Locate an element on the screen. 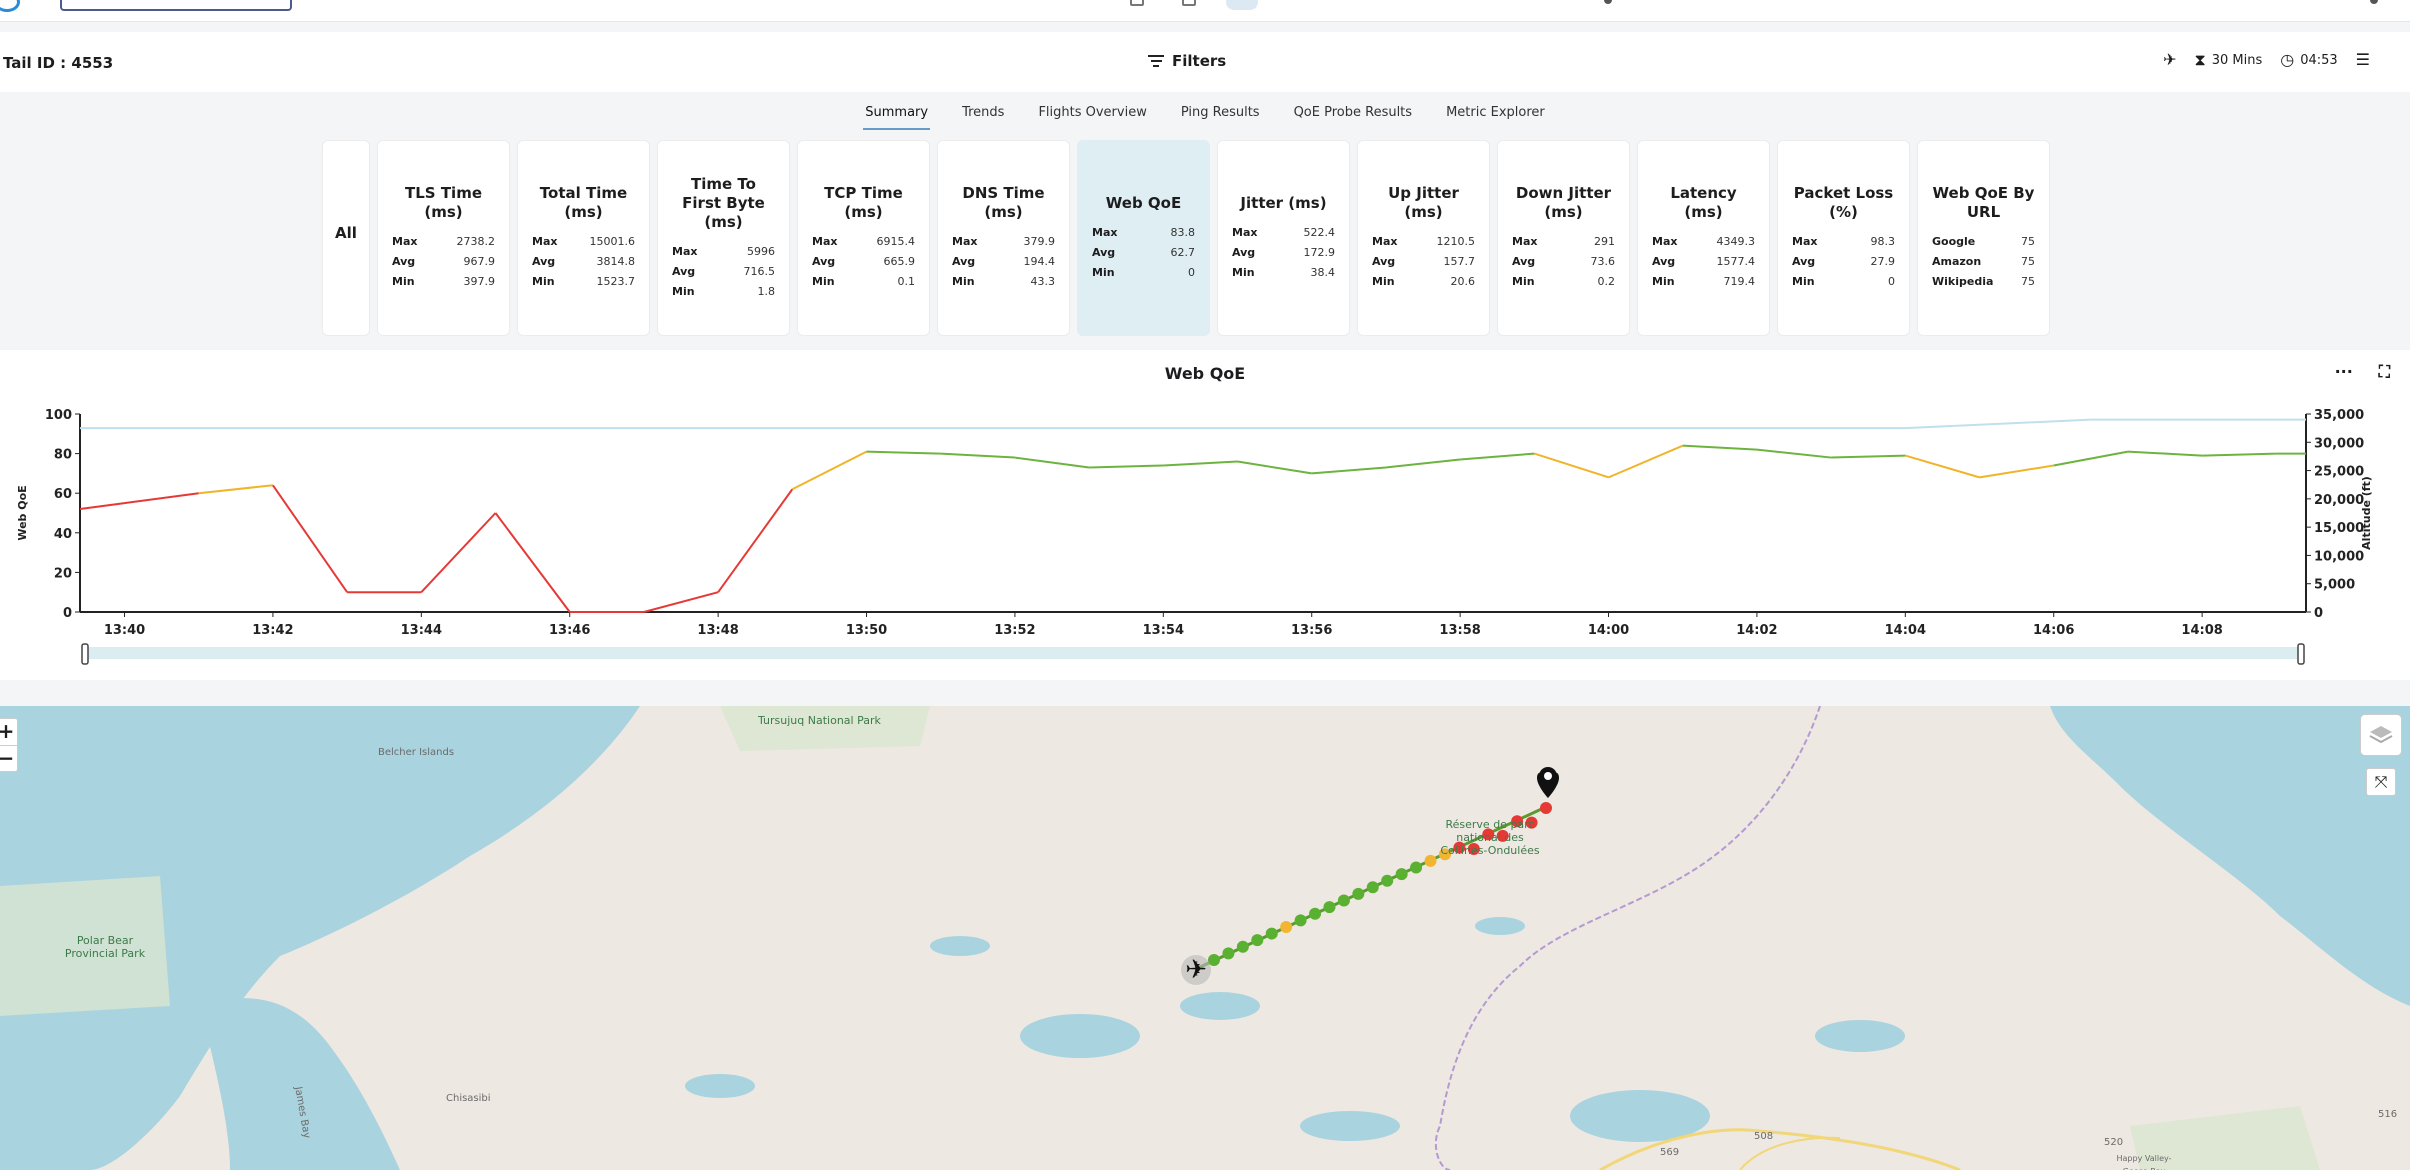 Image resolution: width=2410 pixels, height=1170 pixels. metric-stat-label: Max is located at coordinates (1245, 232).